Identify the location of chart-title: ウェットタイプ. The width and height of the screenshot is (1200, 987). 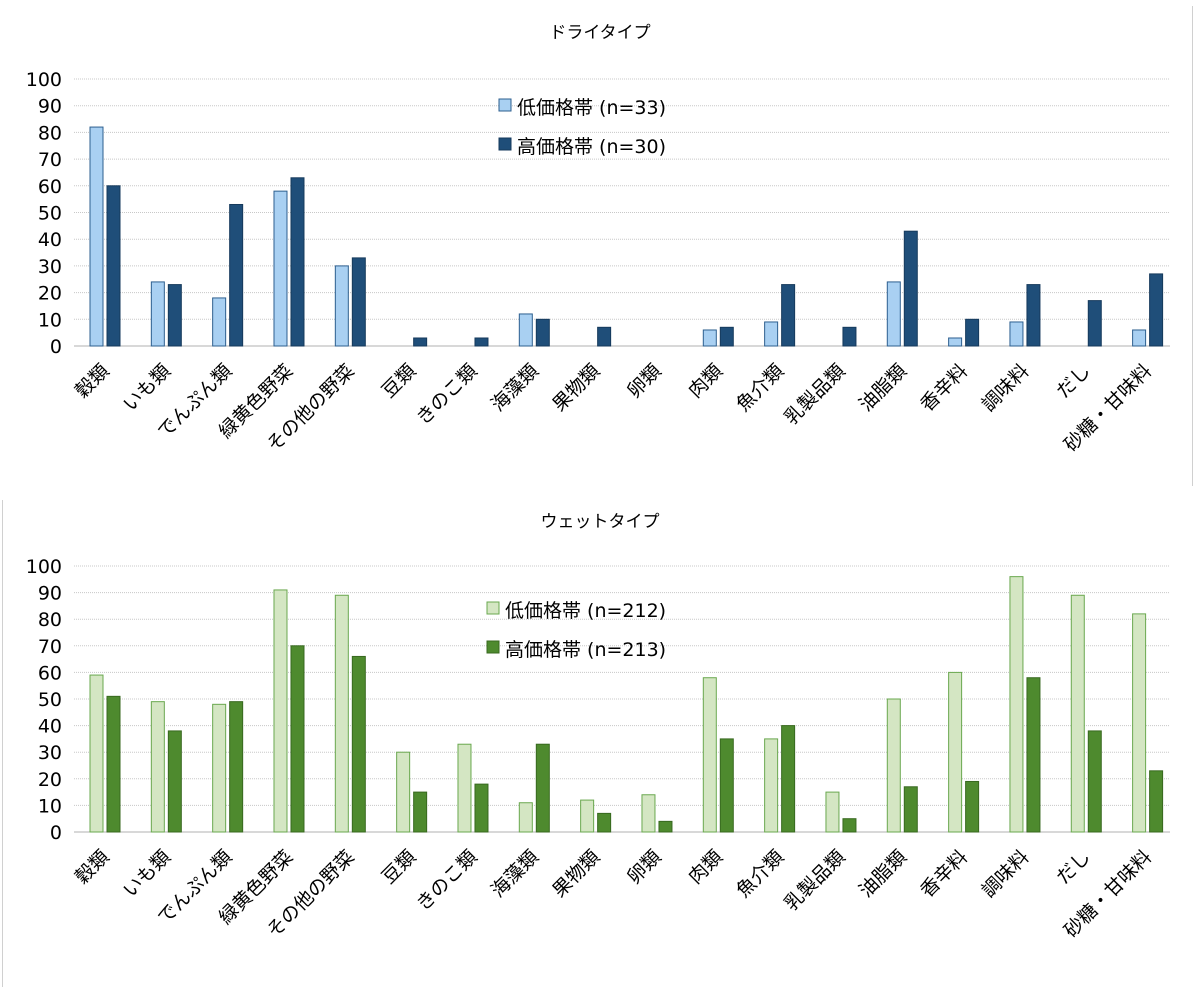
(600, 522).